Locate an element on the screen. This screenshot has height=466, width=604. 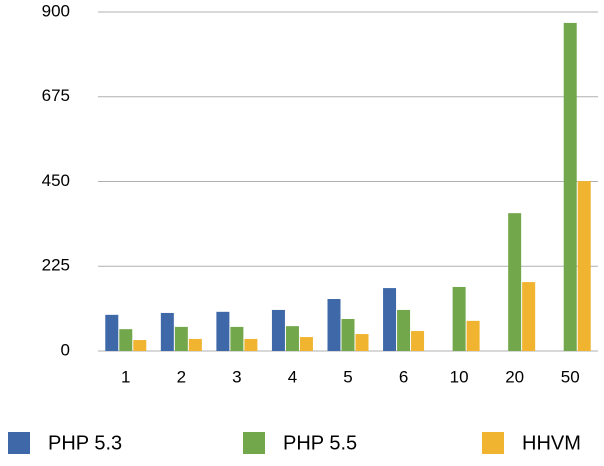
x-tick-label: 2 is located at coordinates (181, 376).